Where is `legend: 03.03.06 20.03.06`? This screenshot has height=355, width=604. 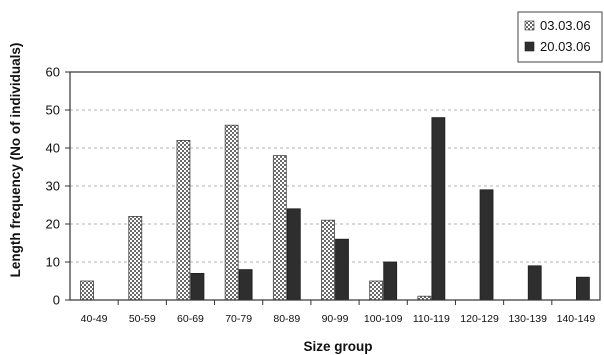 legend: 03.03.06 20.03.06 is located at coordinates (560, 37).